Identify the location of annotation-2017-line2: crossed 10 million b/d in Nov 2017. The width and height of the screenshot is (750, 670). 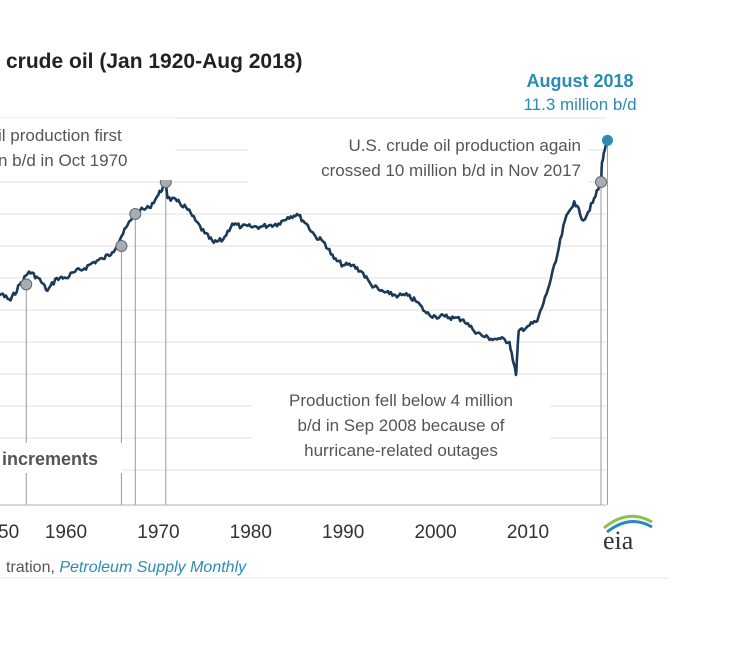
(451, 170).